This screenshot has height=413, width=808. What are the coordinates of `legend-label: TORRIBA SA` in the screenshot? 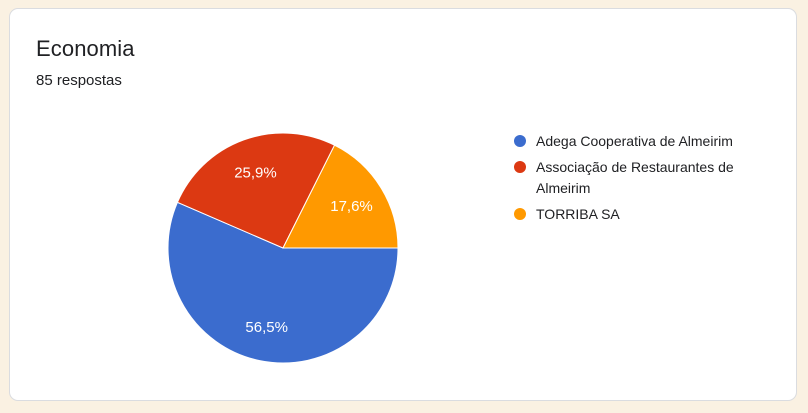 It's located at (578, 214).